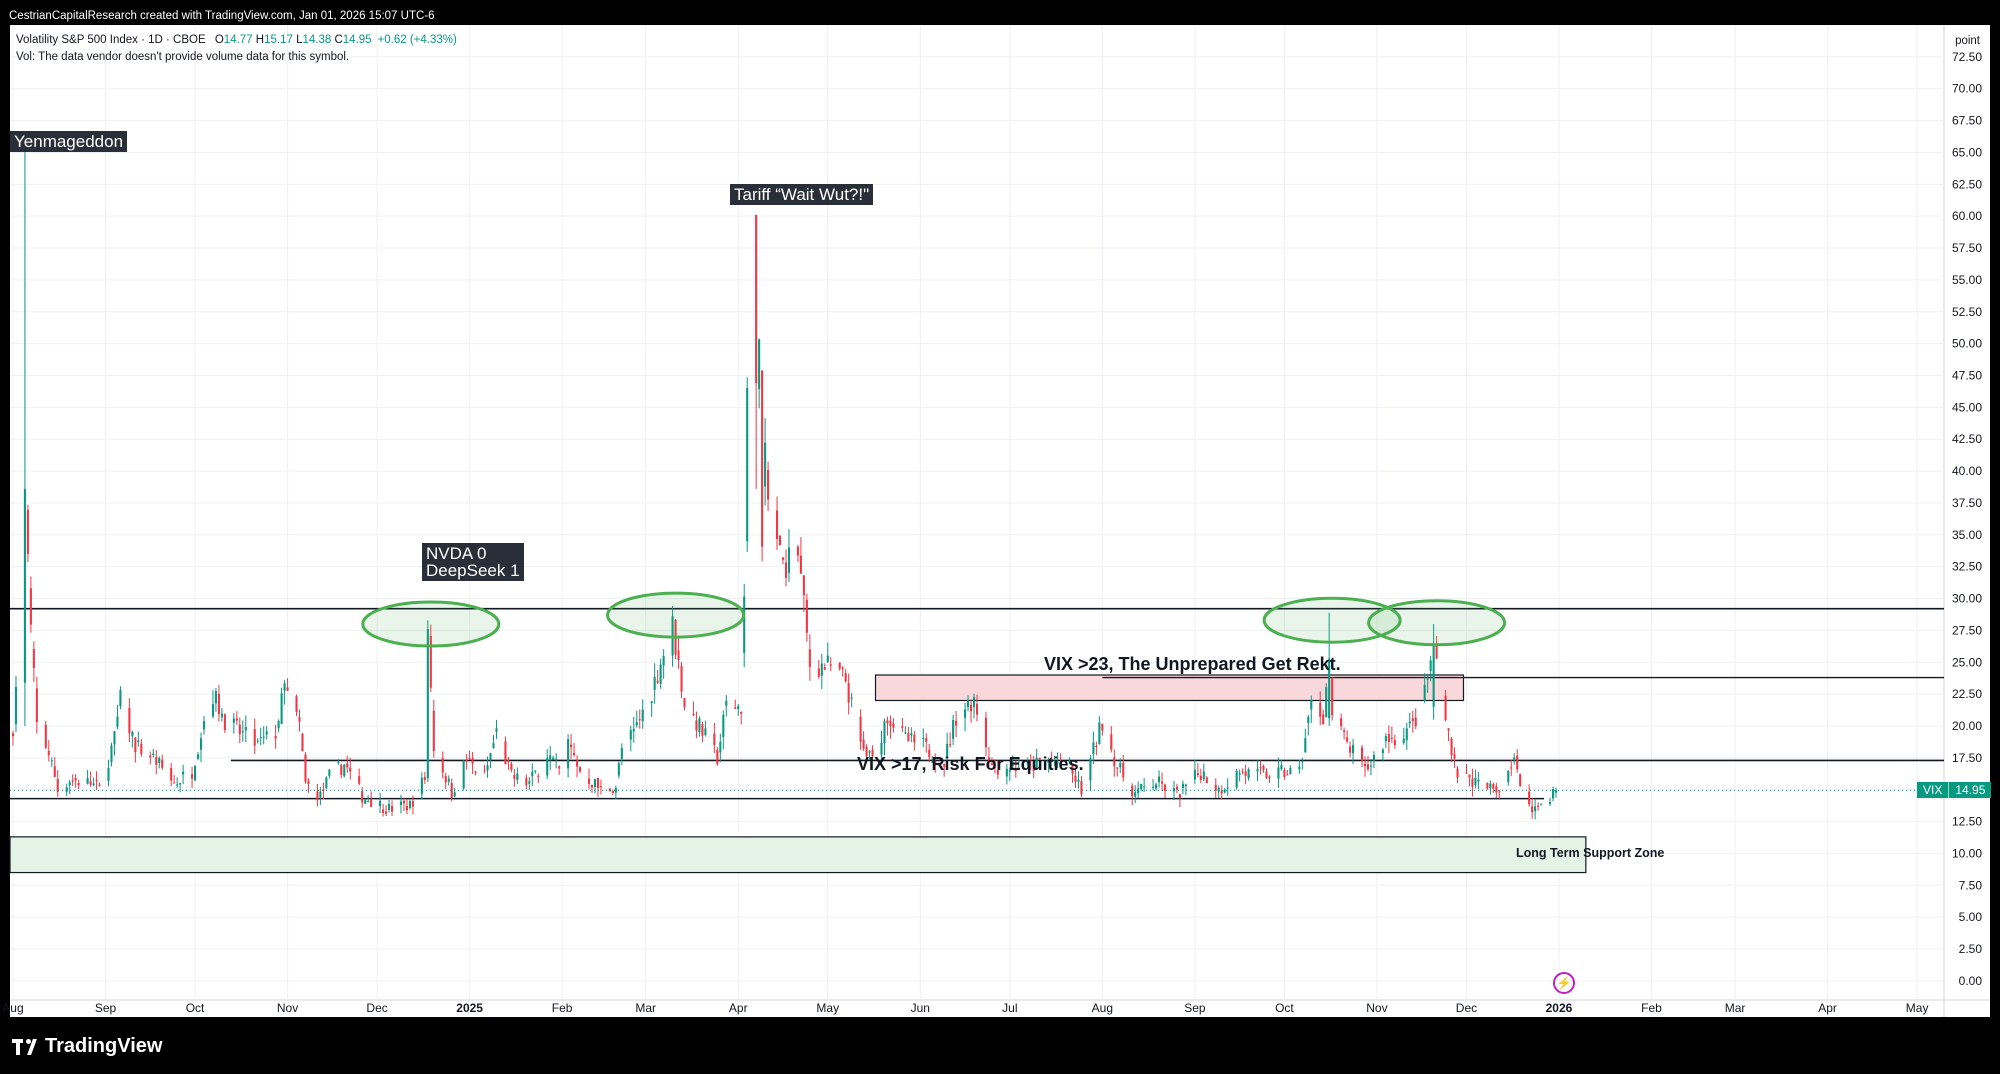  What do you see at coordinates (1192, 664) in the screenshot?
I see `annotation-vix23: VIX >23, The Unprepared Get Rekt.` at bounding box center [1192, 664].